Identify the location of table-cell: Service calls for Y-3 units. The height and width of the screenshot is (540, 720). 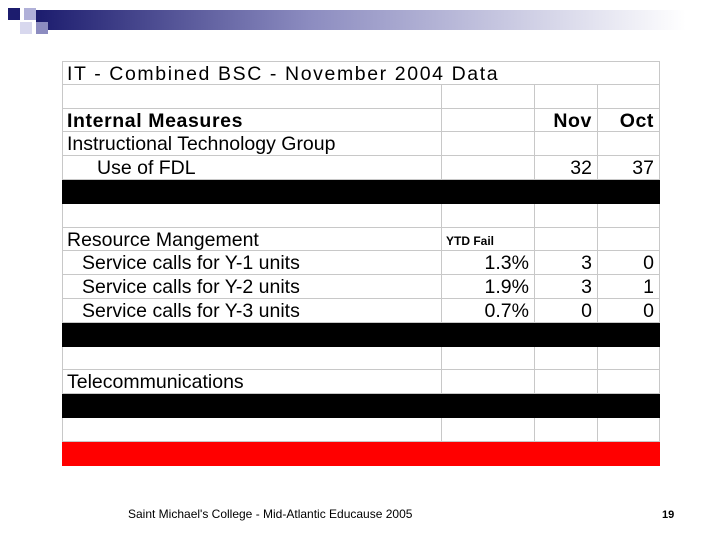
(252, 311).